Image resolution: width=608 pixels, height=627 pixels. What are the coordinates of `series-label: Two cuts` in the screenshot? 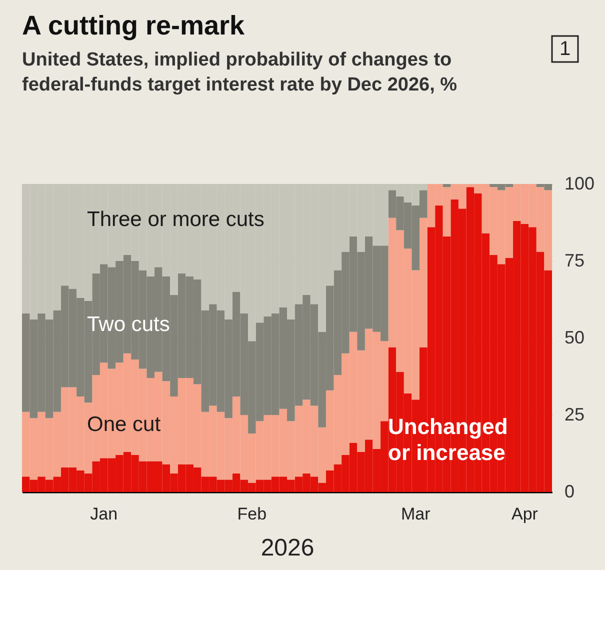 It's located at (128, 324).